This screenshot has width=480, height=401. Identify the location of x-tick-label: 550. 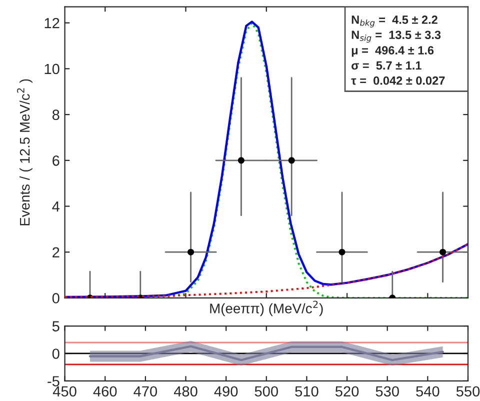
(468, 391).